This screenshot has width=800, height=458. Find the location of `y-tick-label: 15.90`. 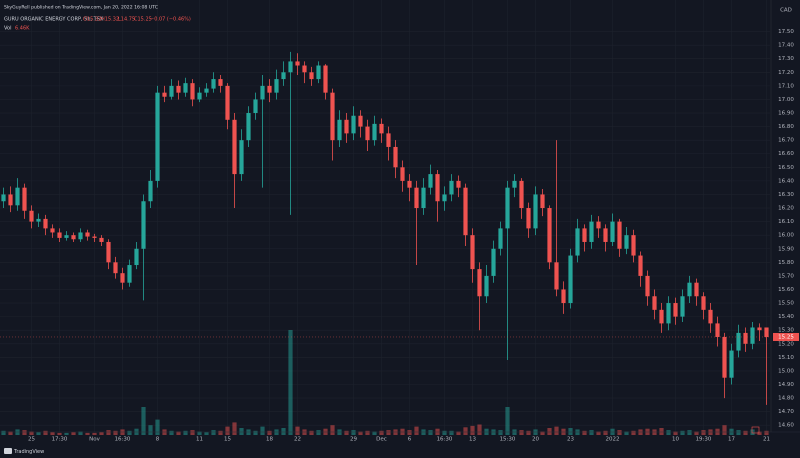

y-tick-label: 15.90 is located at coordinates (786, 249).